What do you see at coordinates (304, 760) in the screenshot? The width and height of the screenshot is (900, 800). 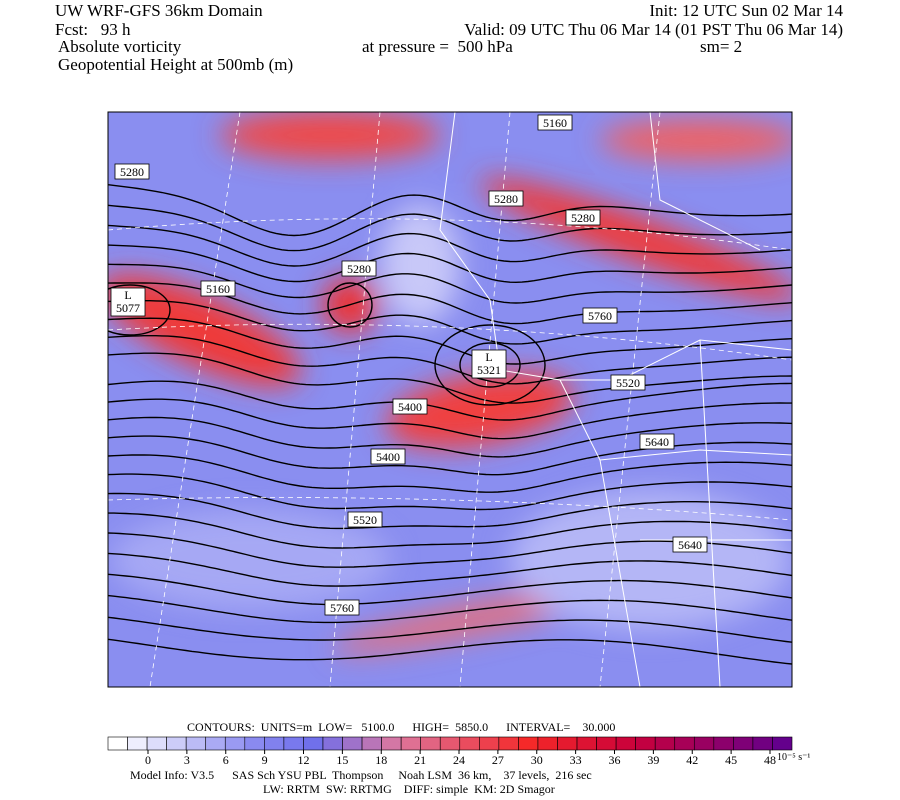 I see `colorbar-tick-label: 12` at bounding box center [304, 760].